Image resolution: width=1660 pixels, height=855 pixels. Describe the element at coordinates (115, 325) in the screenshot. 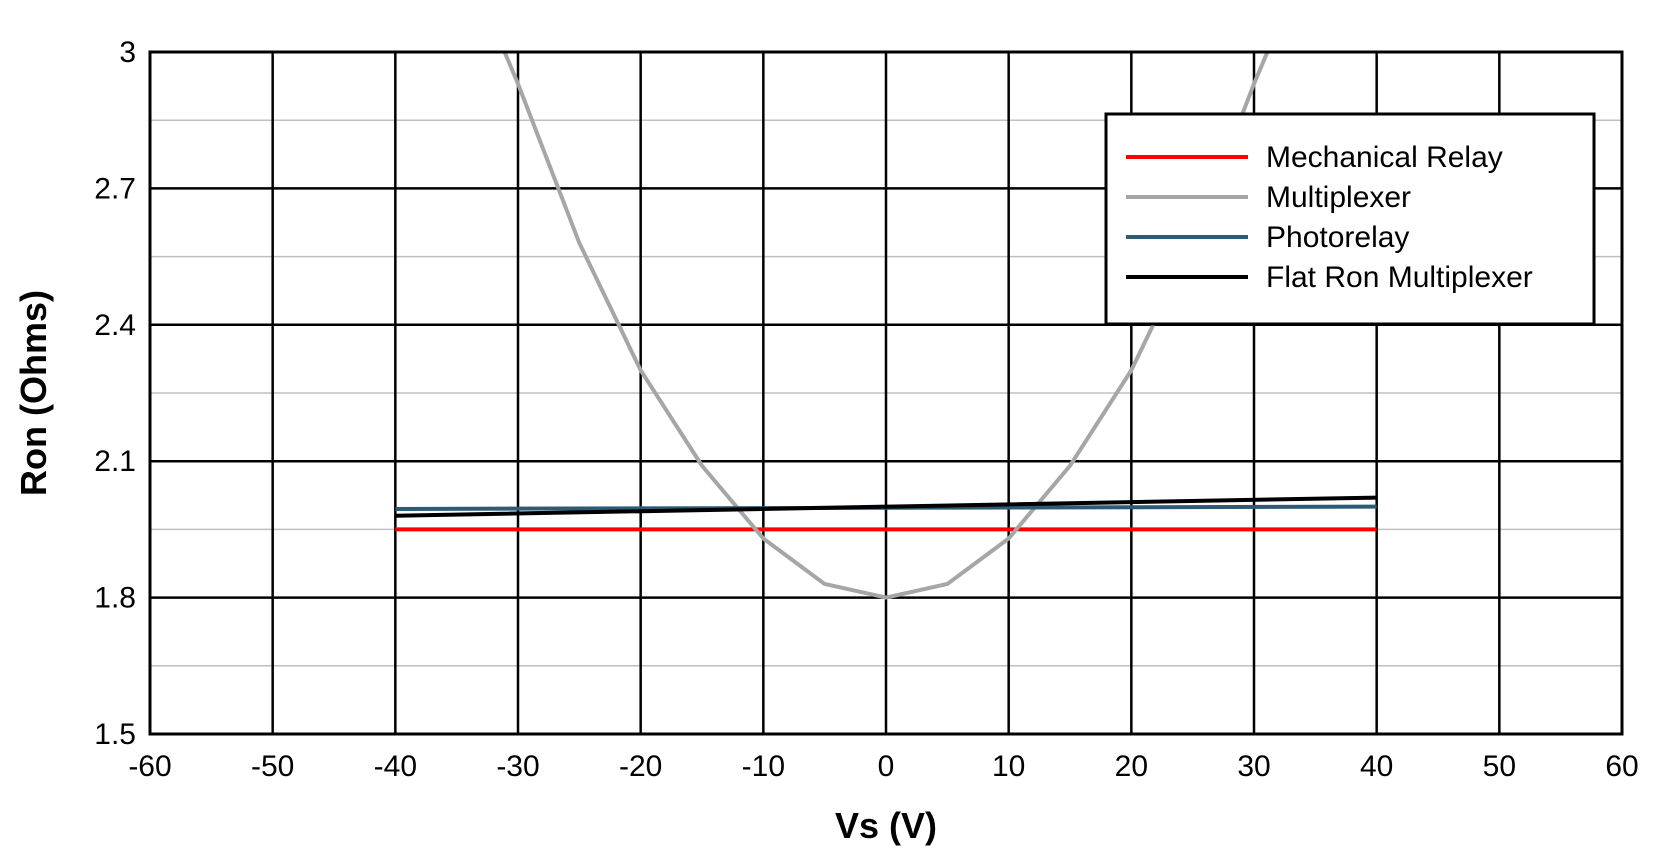

I see `y-tick-label: 2.4` at that location.